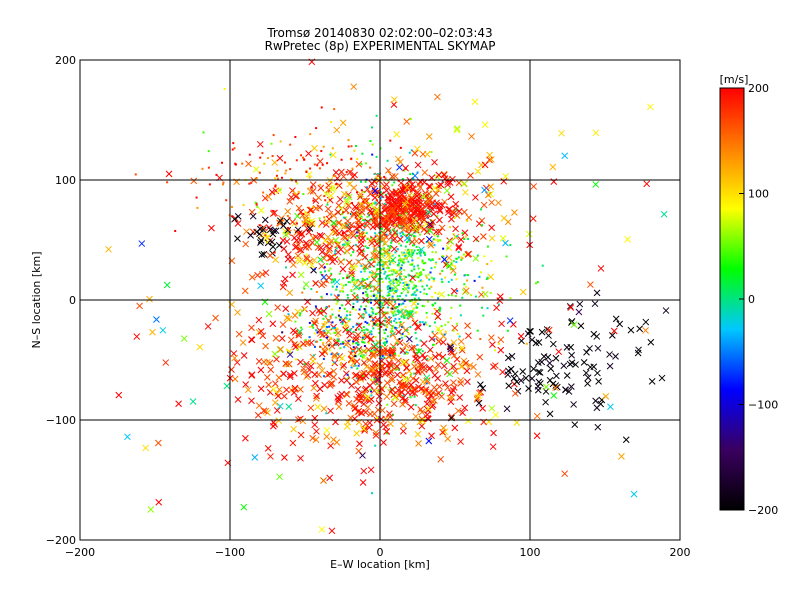 The height and width of the screenshot is (600, 800). I want to click on colorbar-tick-label: 0, so click(751, 299).